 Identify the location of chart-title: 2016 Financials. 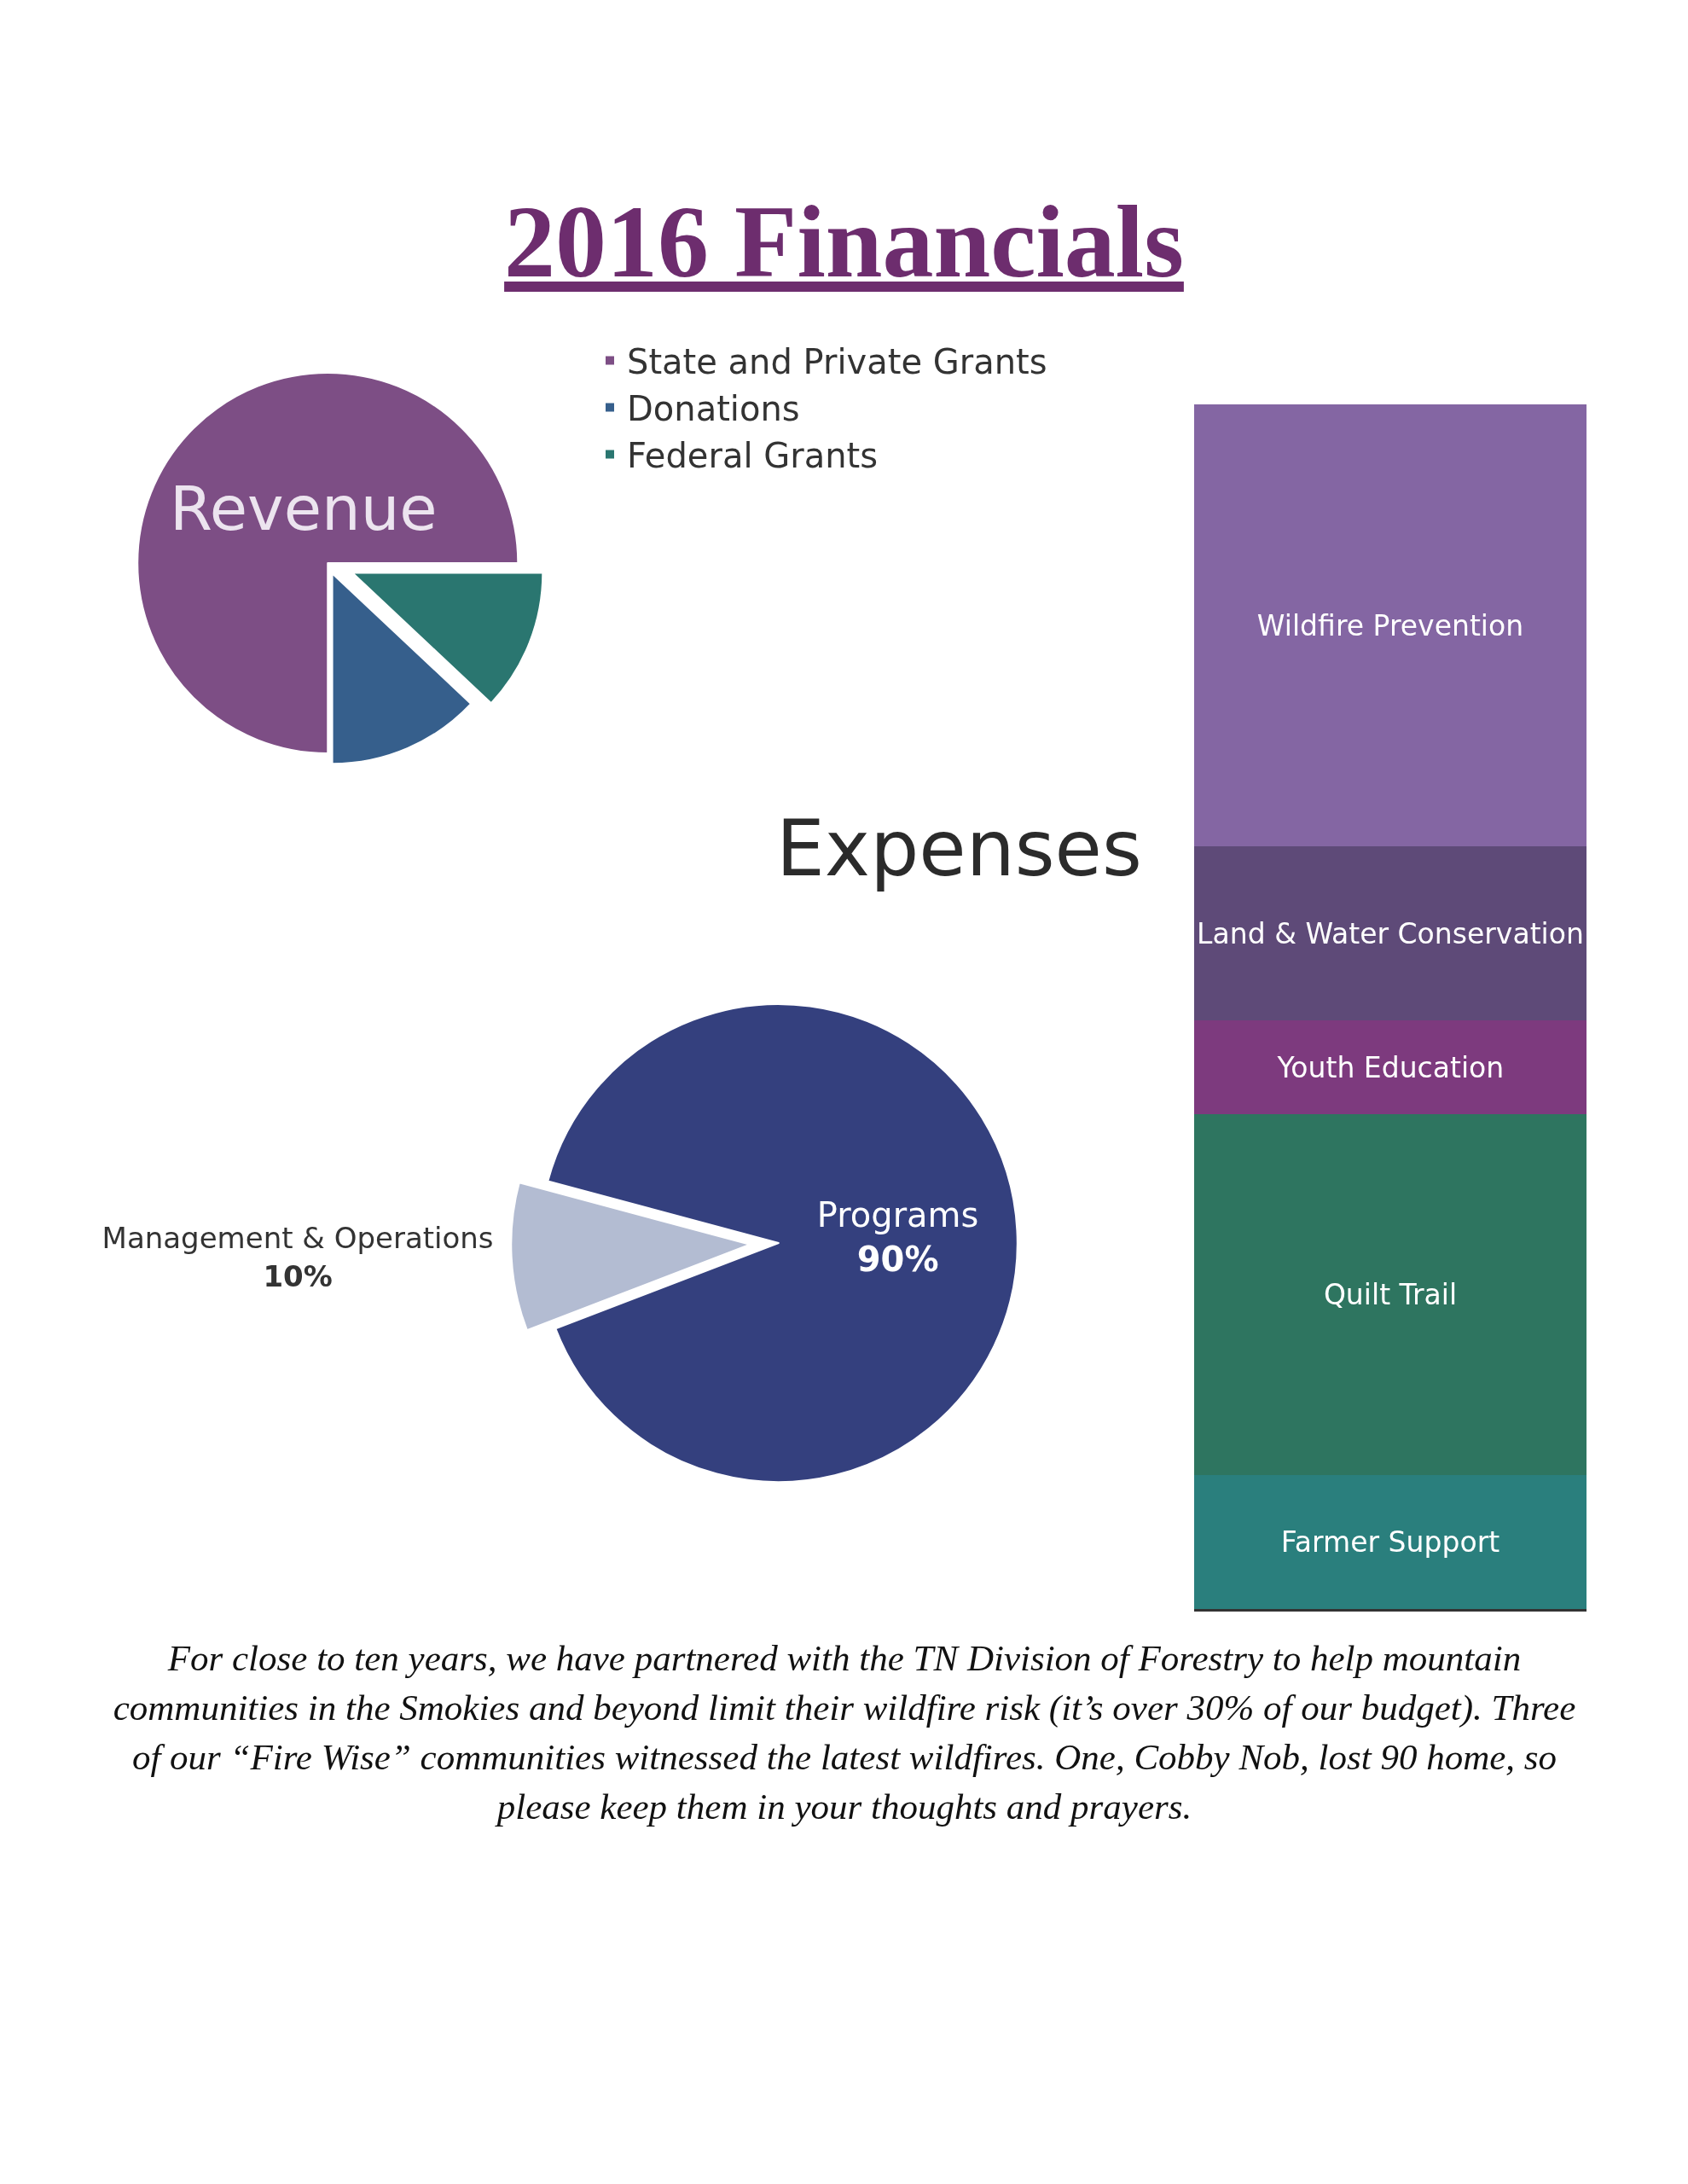
(844, 242).